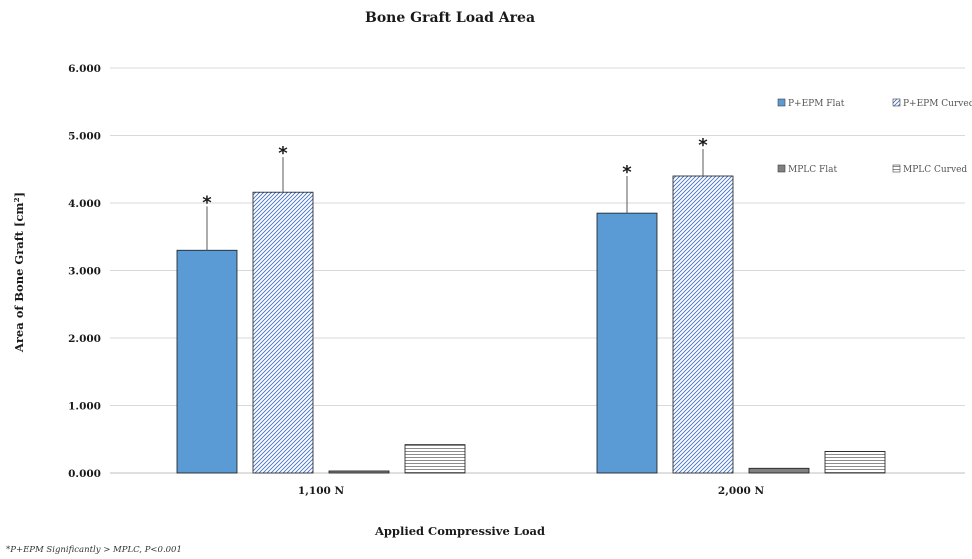 Image resolution: width=972 pixels, height=559 pixels. What do you see at coordinates (896, 102) in the screenshot?
I see `legend-swatch-p-epm-curved` at bounding box center [896, 102].